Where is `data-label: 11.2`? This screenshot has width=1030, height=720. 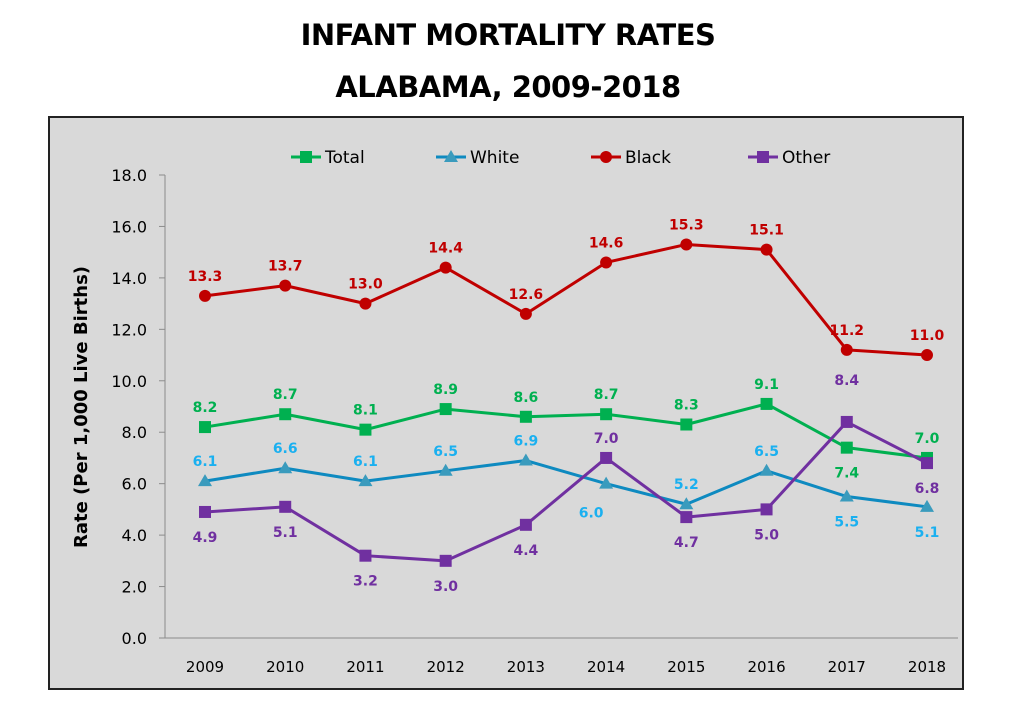 data-label: 11.2 is located at coordinates (847, 331).